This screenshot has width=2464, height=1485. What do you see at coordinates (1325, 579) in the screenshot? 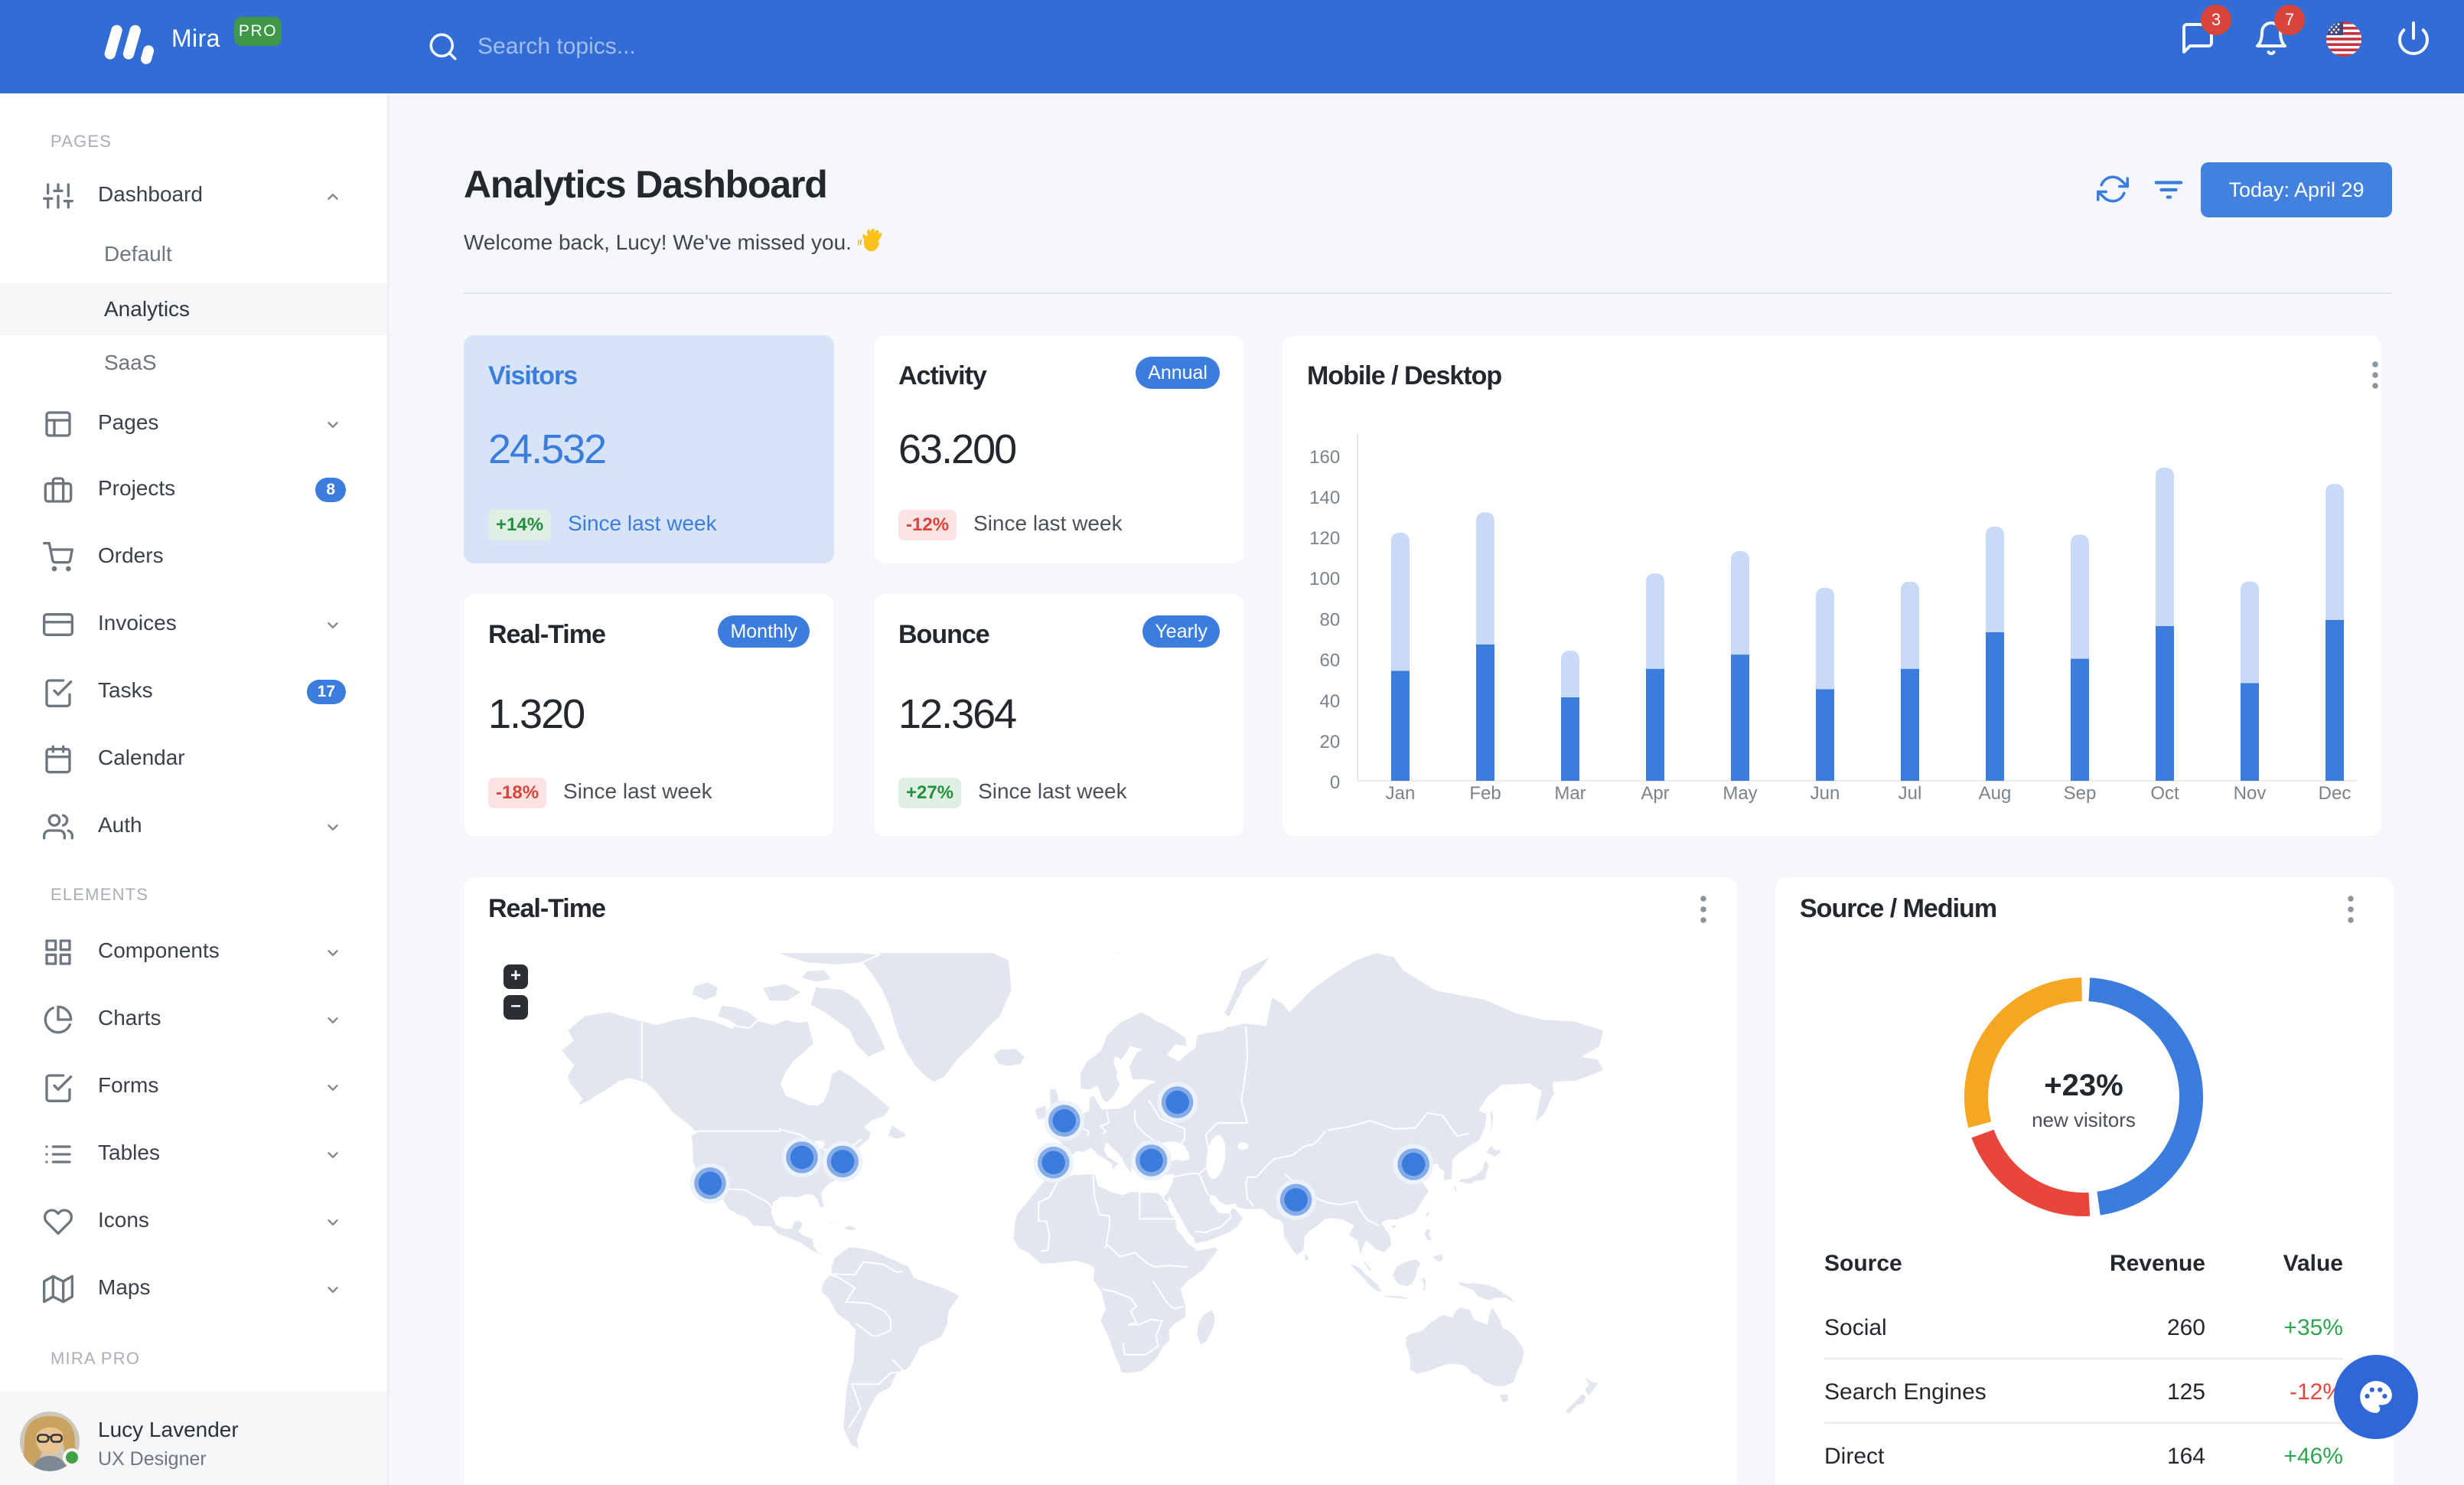
I see `svg-text: 100` at bounding box center [1325, 579].